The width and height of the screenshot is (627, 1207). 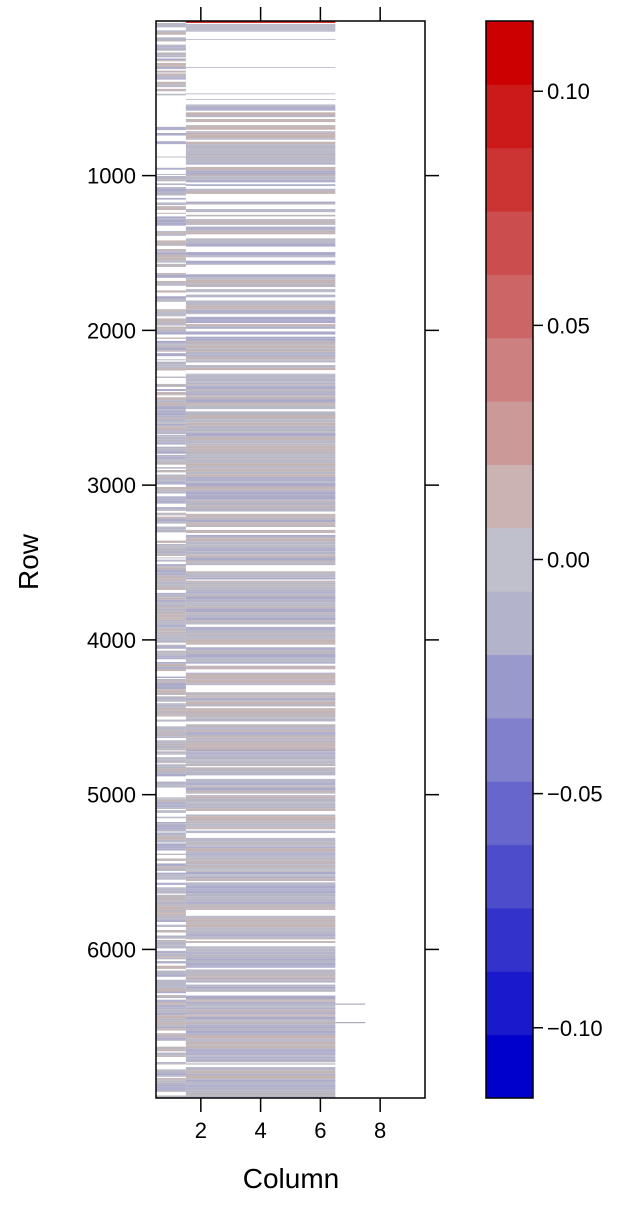 What do you see at coordinates (111, 640) in the screenshot?
I see `y-tick-label: 4000` at bounding box center [111, 640].